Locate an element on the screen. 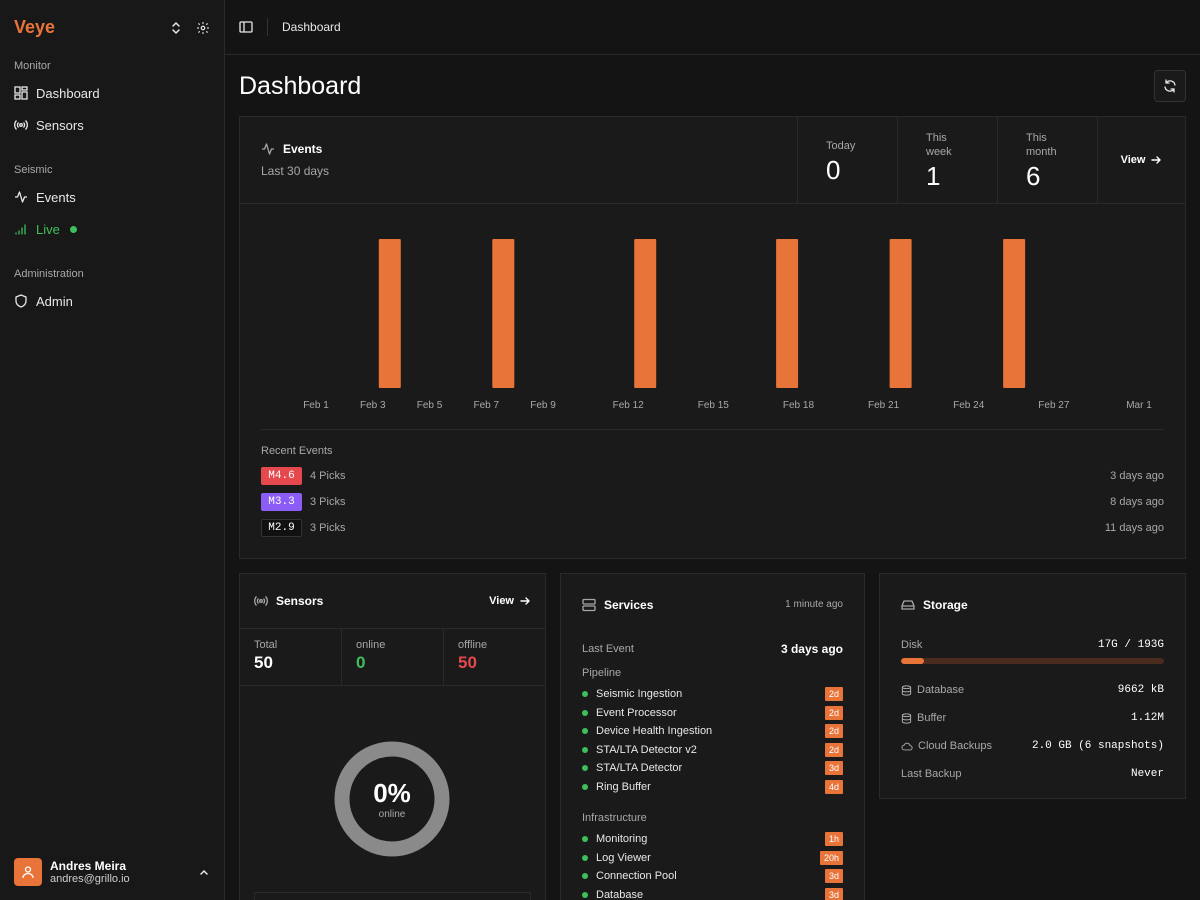 Image resolution: width=1200 pixels, height=900 pixels. recent-event-row: M4.6 4 Picks 3 days ago is located at coordinates (712, 476).